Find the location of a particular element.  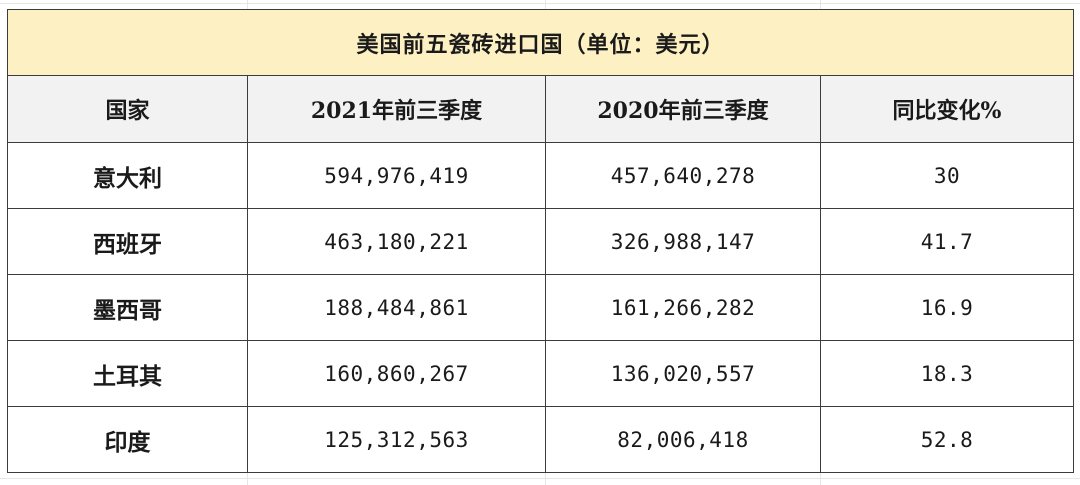

header-yoy-change: 同比变化% is located at coordinates (947, 109).